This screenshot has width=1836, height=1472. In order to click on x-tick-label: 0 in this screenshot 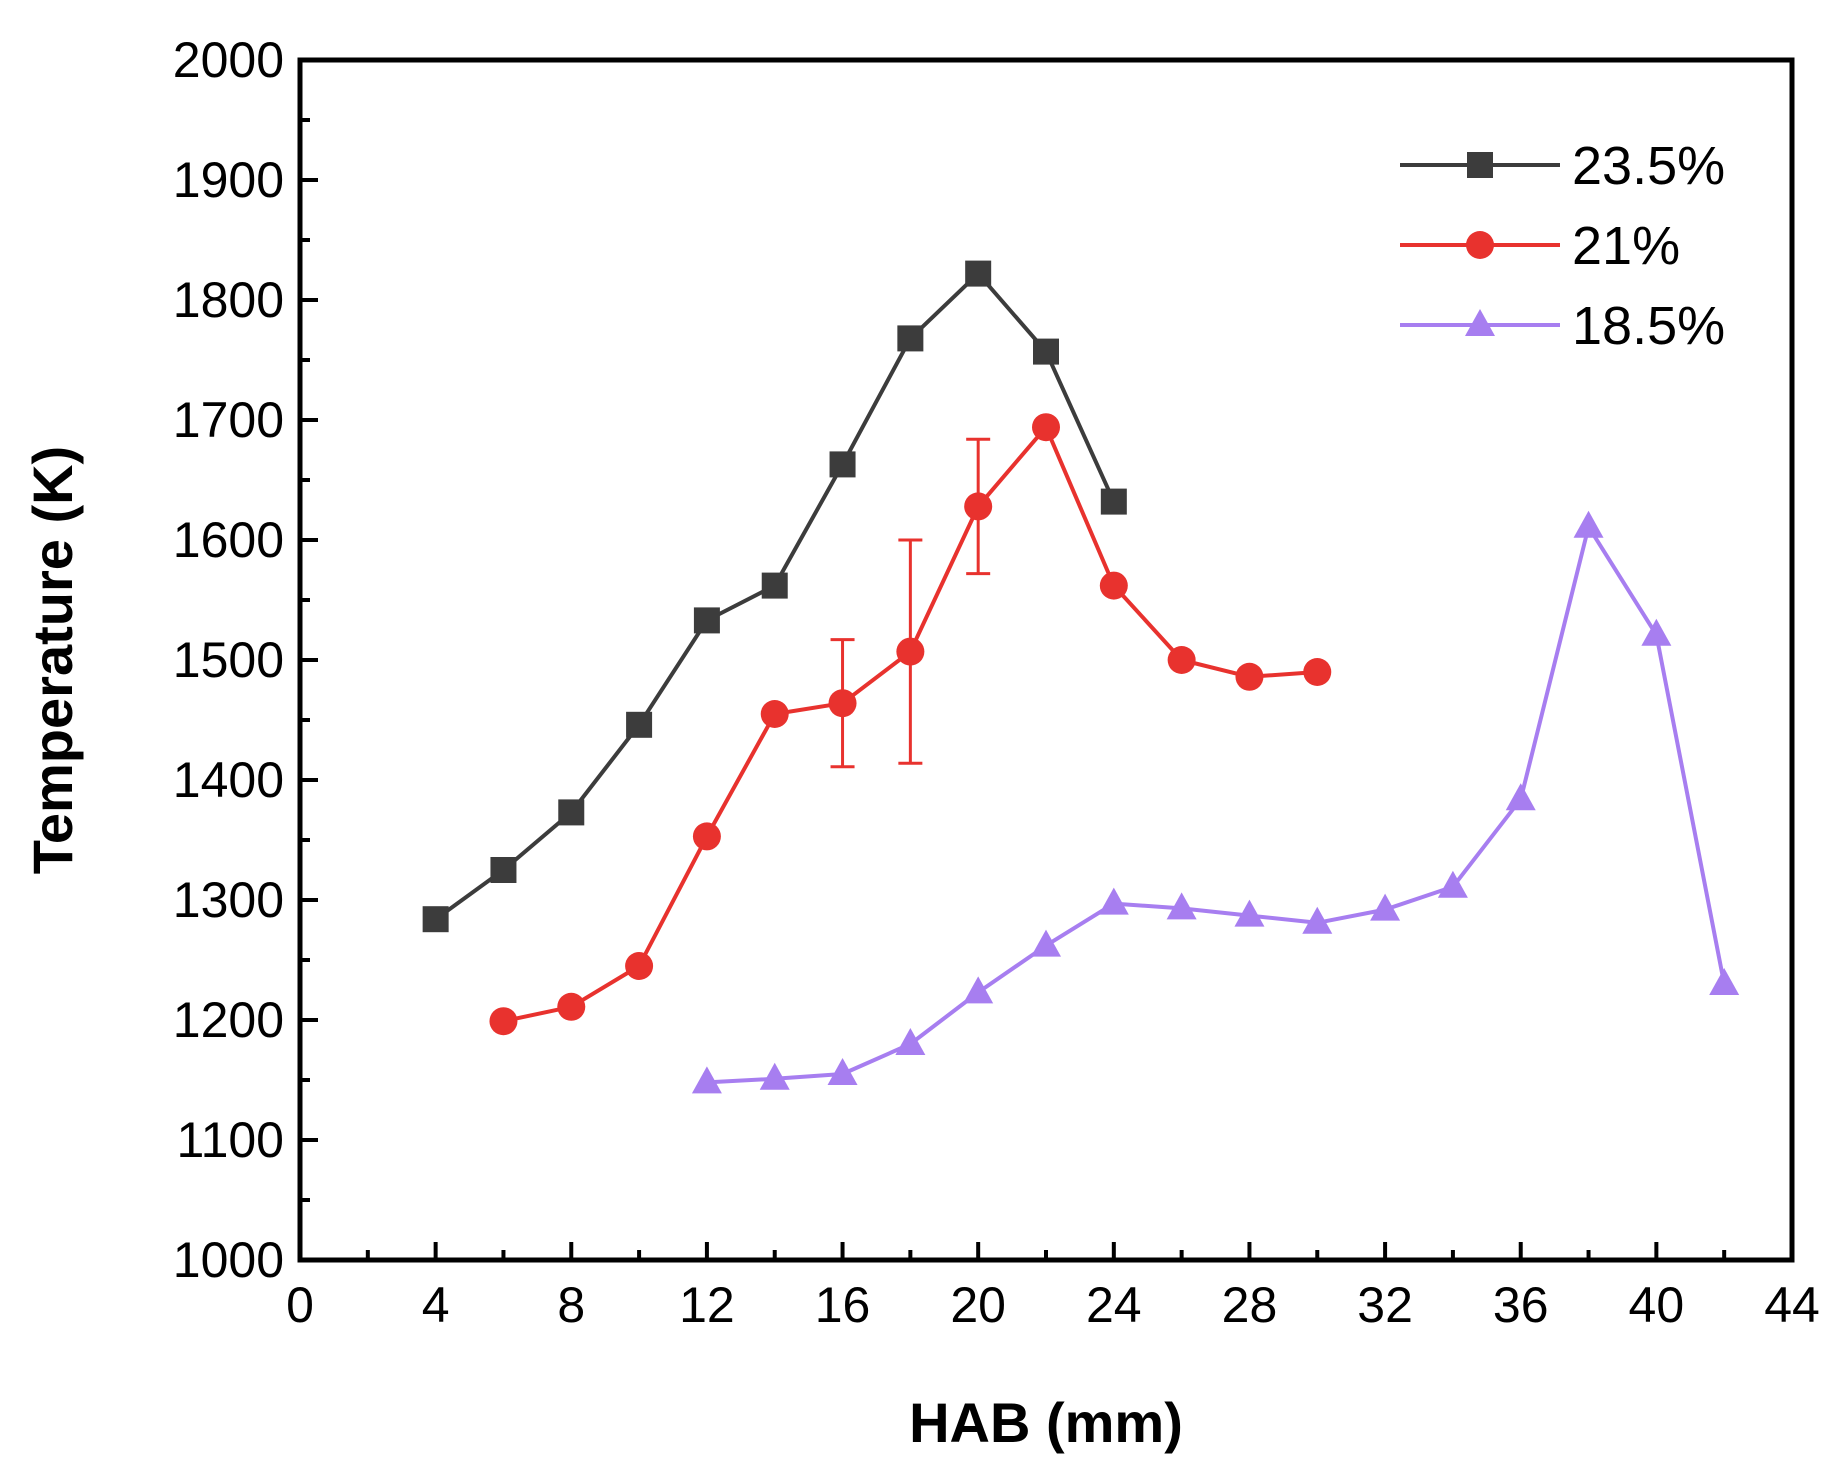, I will do `click(300, 1305)`.